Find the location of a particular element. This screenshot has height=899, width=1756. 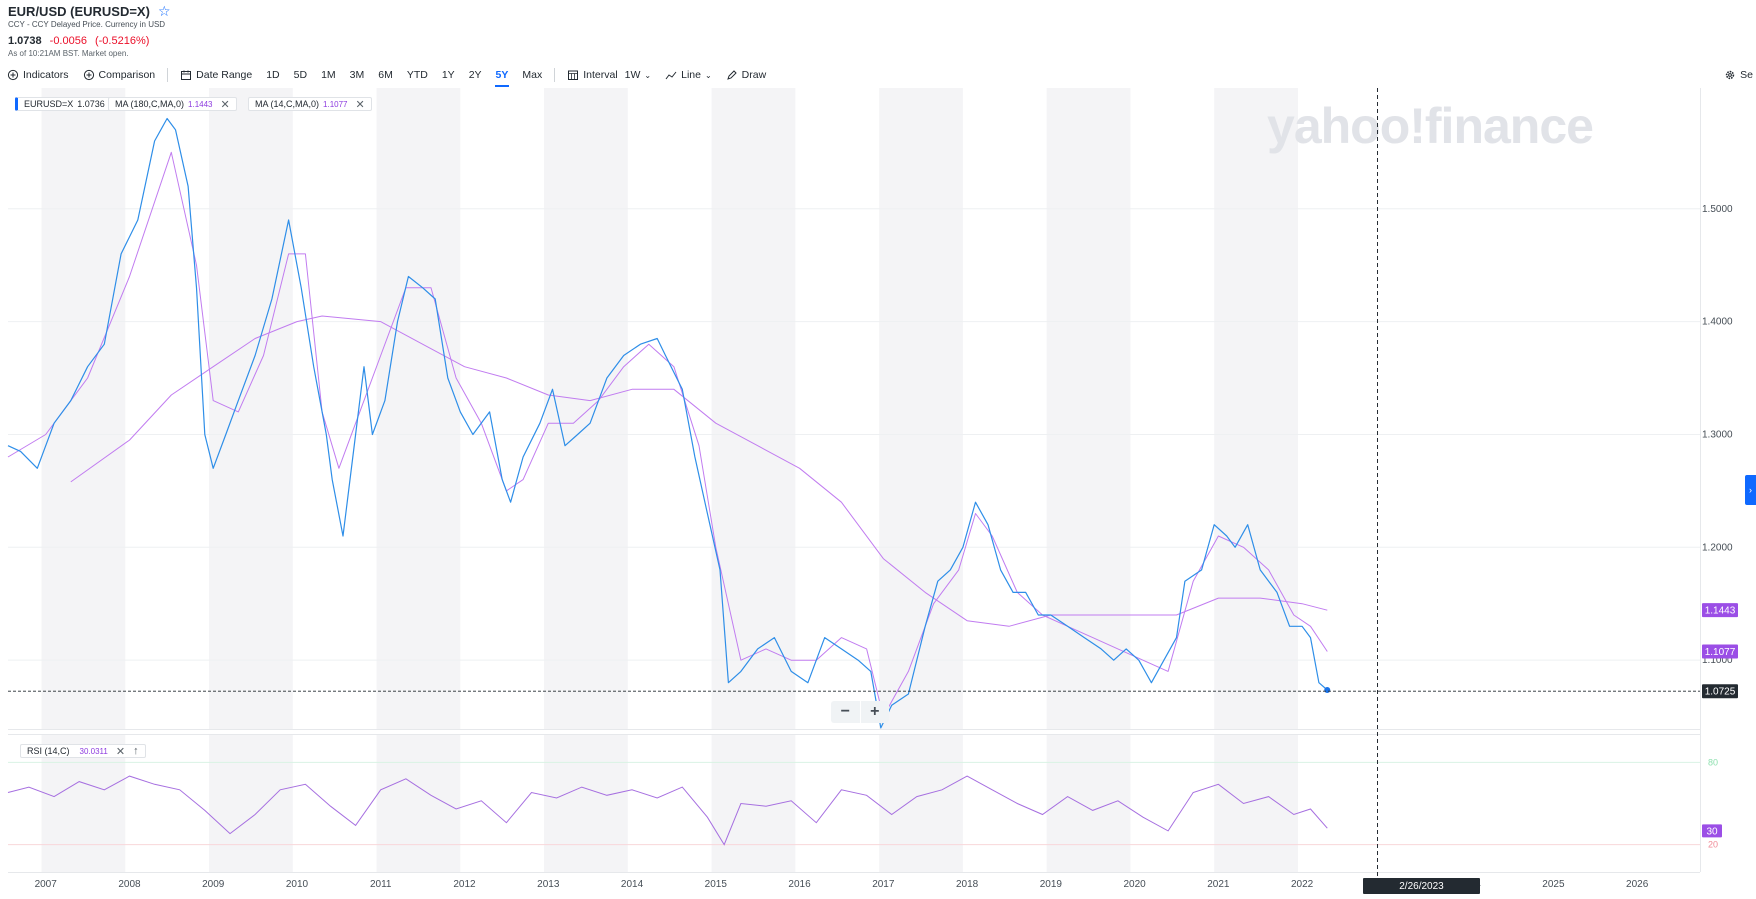

interval-value: 1W is located at coordinates (632, 75).